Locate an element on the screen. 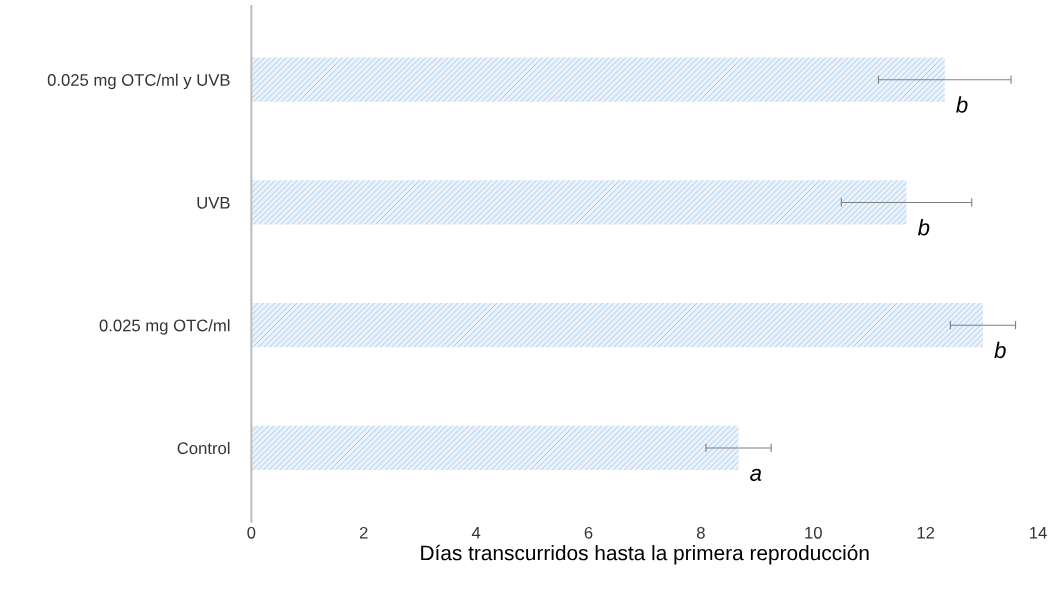 The height and width of the screenshot is (603, 1056). x-tick-label: 12 is located at coordinates (926, 532).